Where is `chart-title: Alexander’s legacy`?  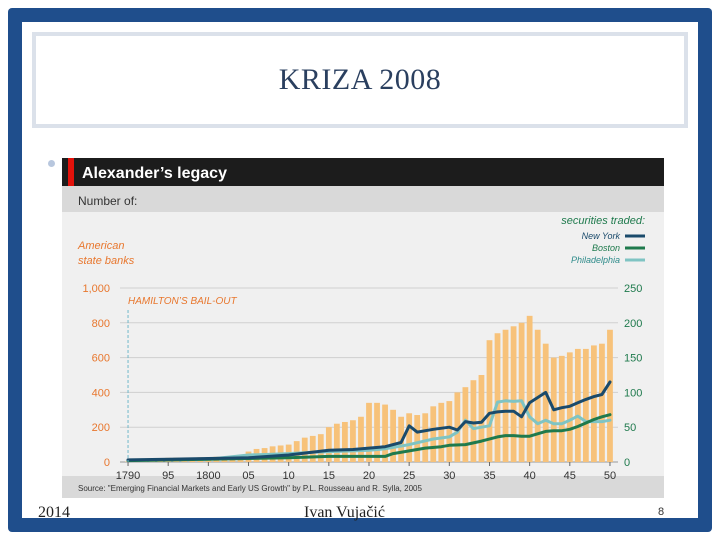 chart-title: Alexander’s legacy is located at coordinates (154, 173).